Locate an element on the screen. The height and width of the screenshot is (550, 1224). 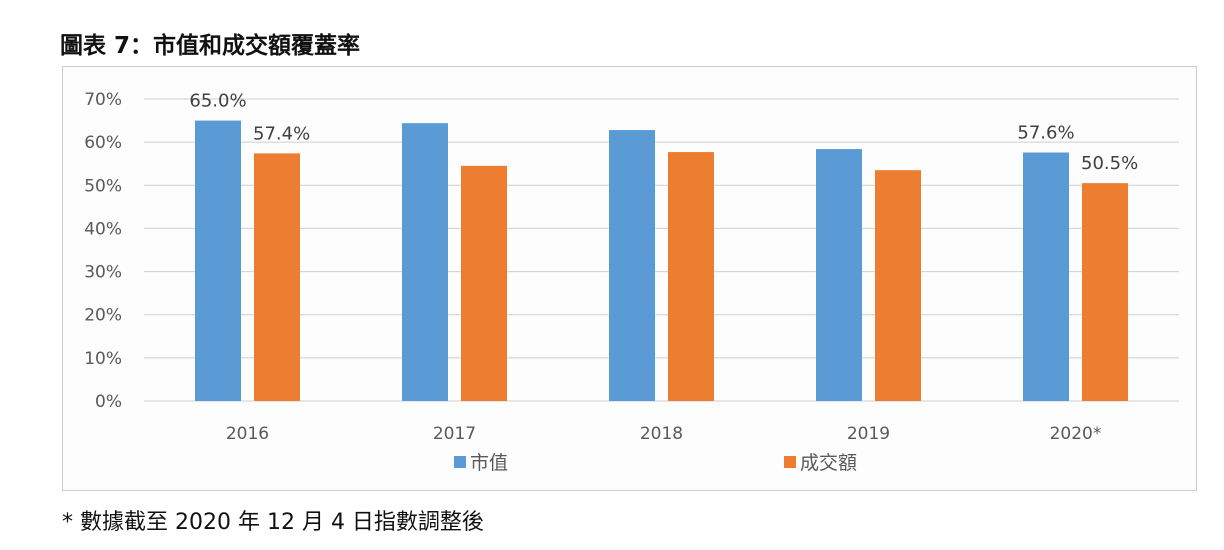
chart-title: 圖表 7：市值和成交額覆蓋率 is located at coordinates (210, 46).